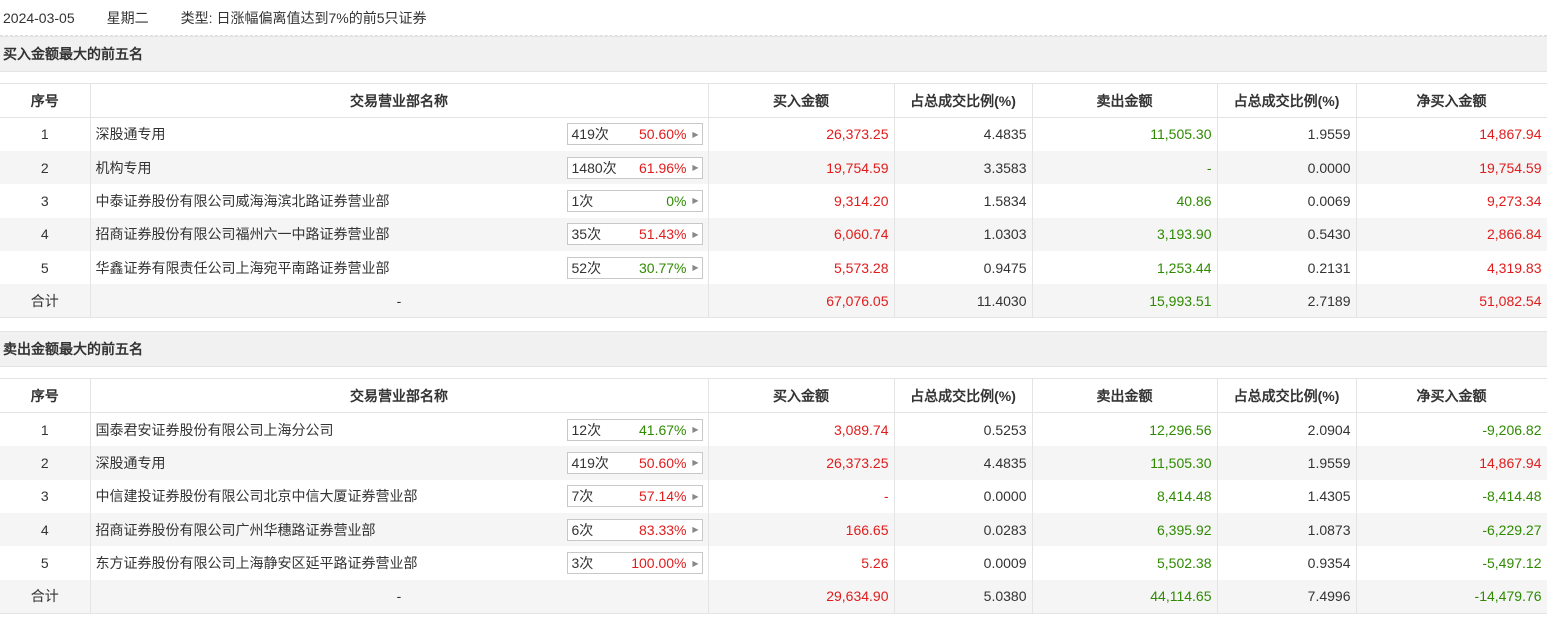 The width and height of the screenshot is (1547, 621). Describe the element at coordinates (256, 563) in the screenshot. I see `broker-name-link: 东方证券股份有限公司上海静安区延平路证券营业部` at that location.